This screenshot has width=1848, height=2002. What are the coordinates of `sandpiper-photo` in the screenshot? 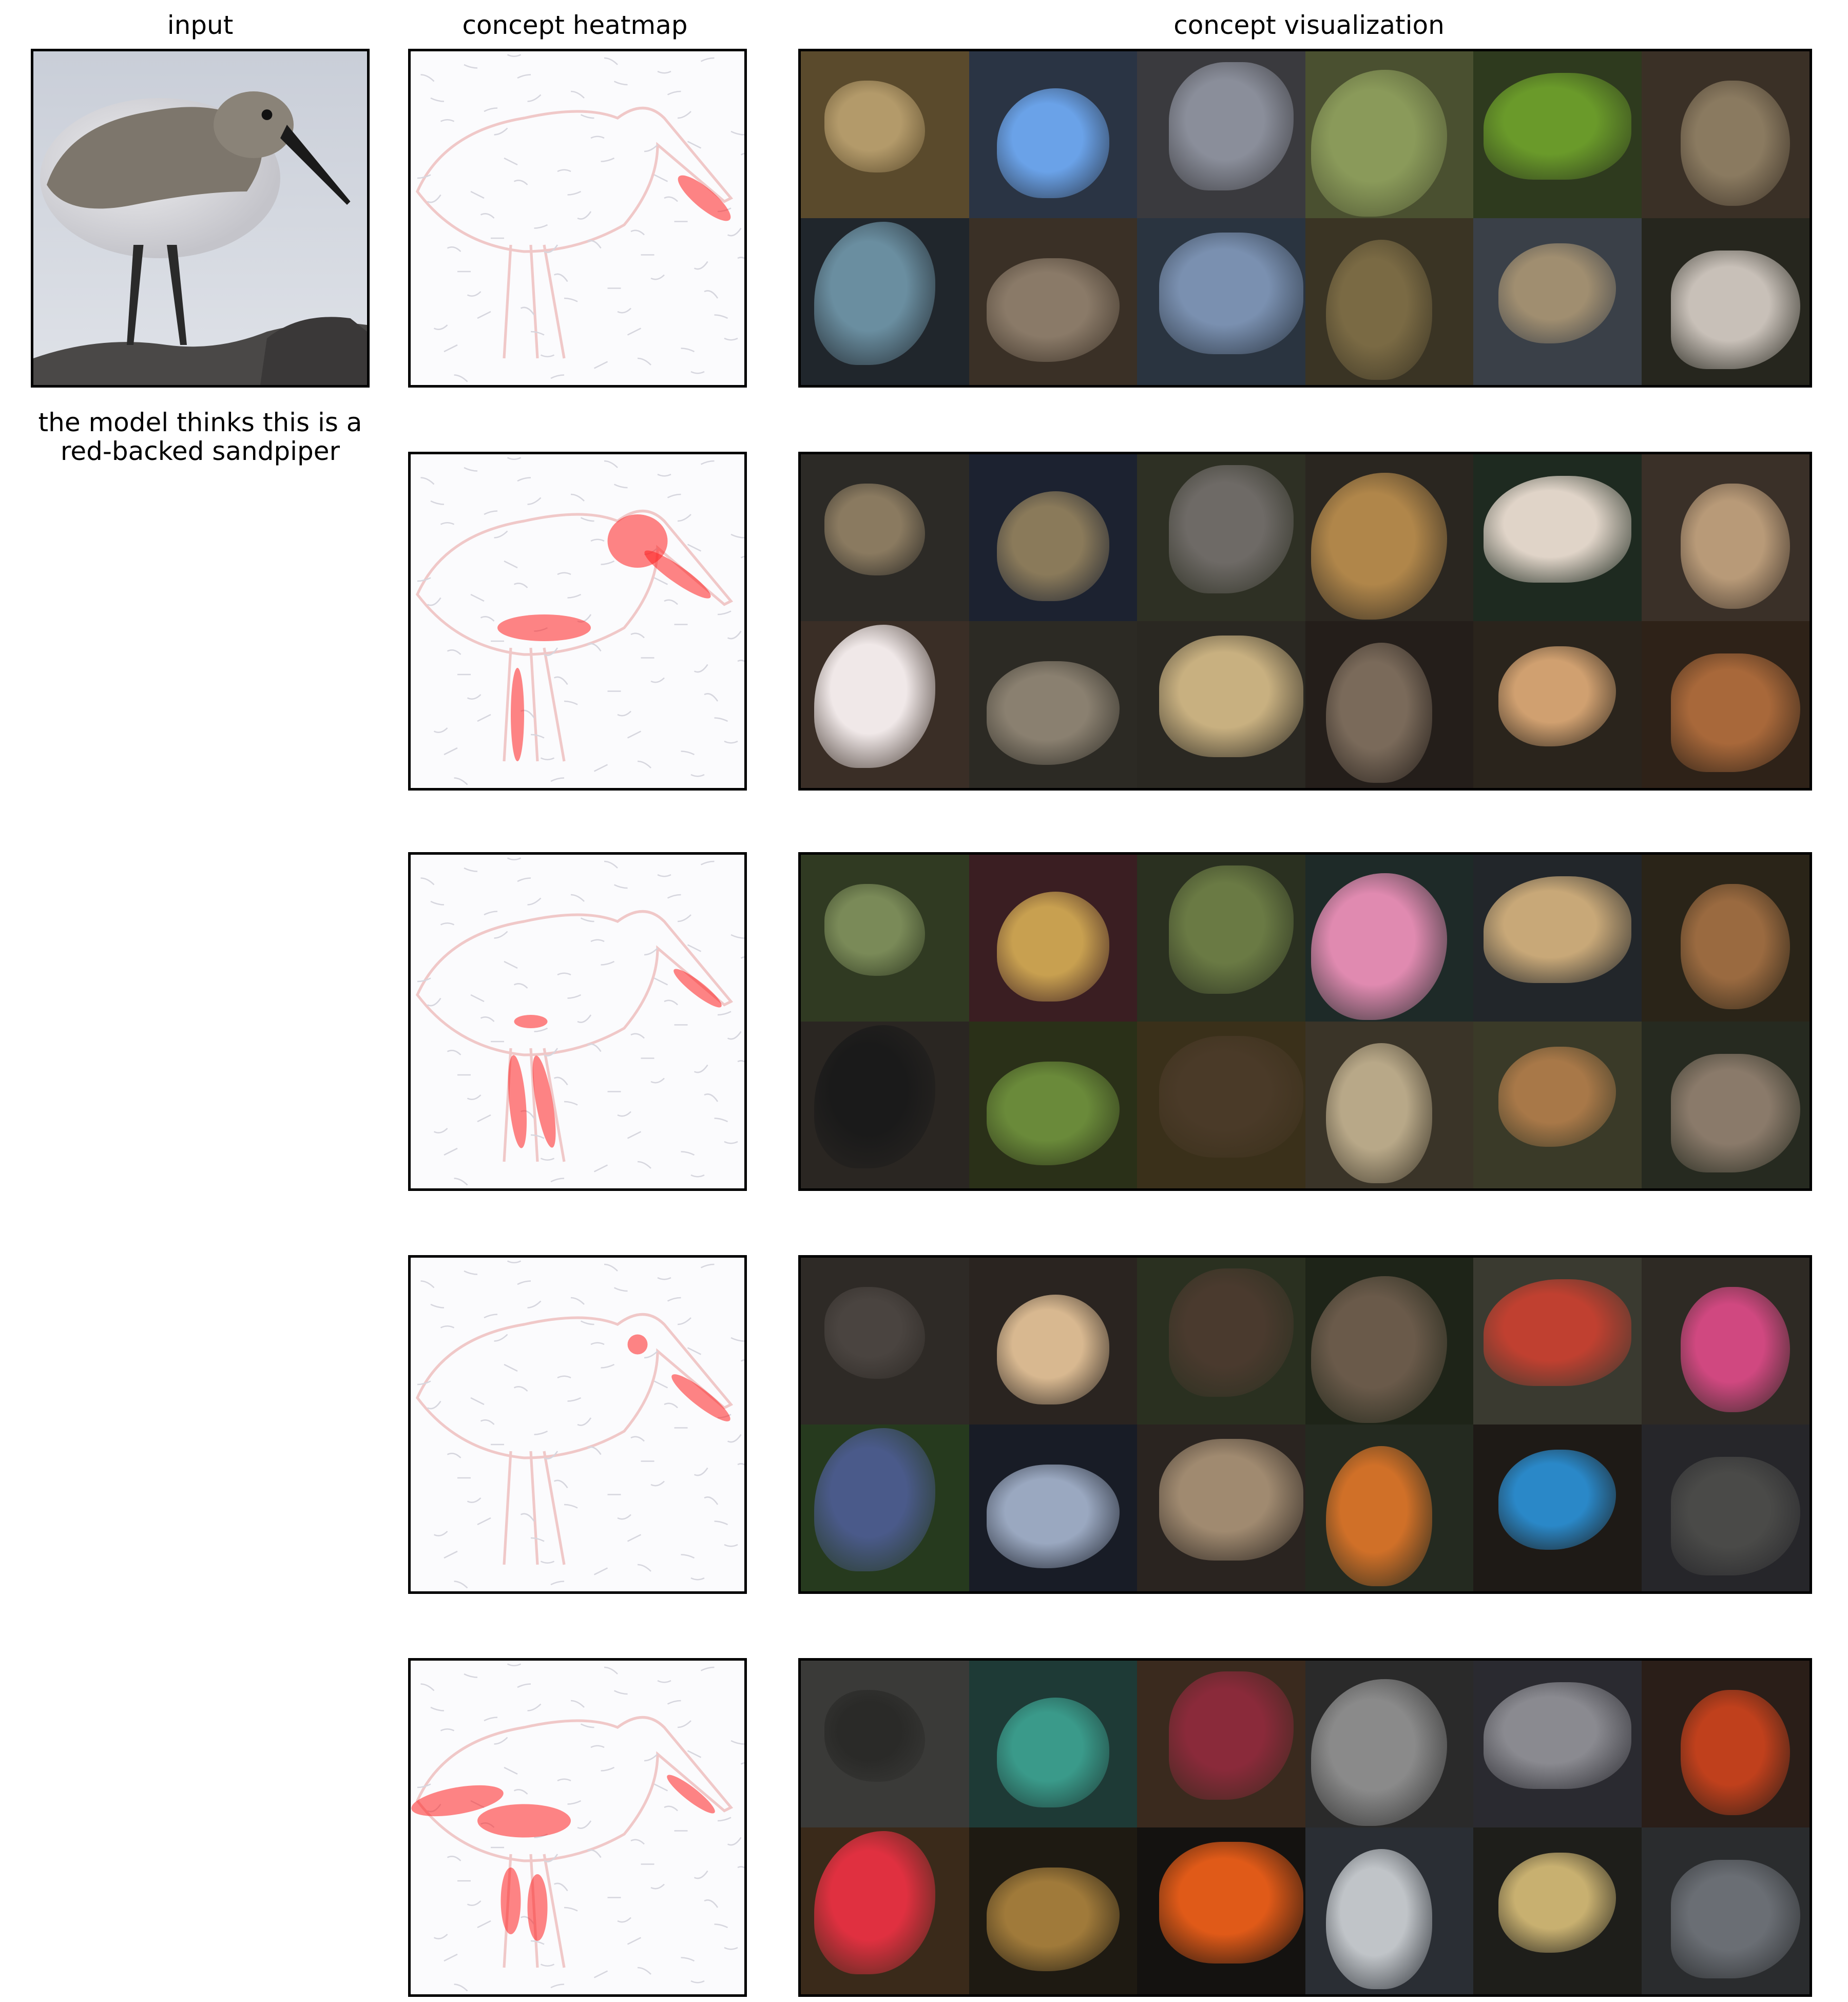 It's located at (200, 218).